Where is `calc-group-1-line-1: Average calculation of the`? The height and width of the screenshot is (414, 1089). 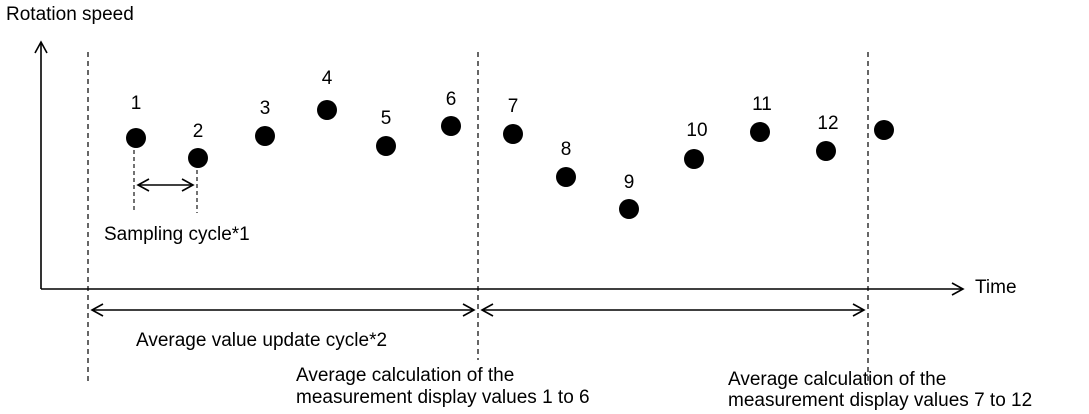
calc-group-1-line-1: Average calculation of the is located at coordinates (405, 375).